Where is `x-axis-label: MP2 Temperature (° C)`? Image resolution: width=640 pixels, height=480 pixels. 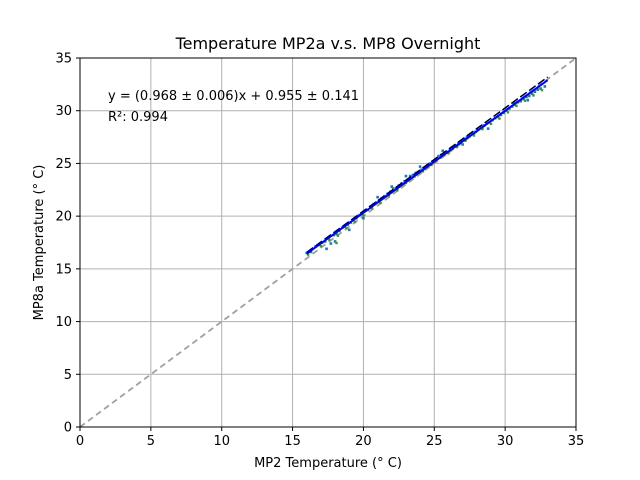
x-axis-label: MP2 Temperature (° C) is located at coordinates (328, 463).